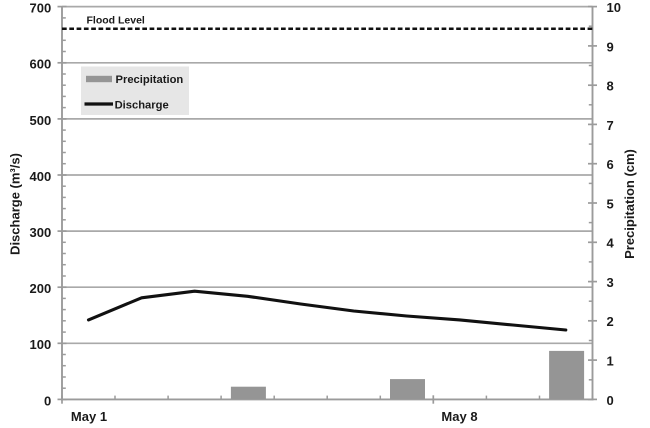 The height and width of the screenshot is (428, 650). Describe the element at coordinates (610, 203) in the screenshot. I see `svg-text: 5` at that location.